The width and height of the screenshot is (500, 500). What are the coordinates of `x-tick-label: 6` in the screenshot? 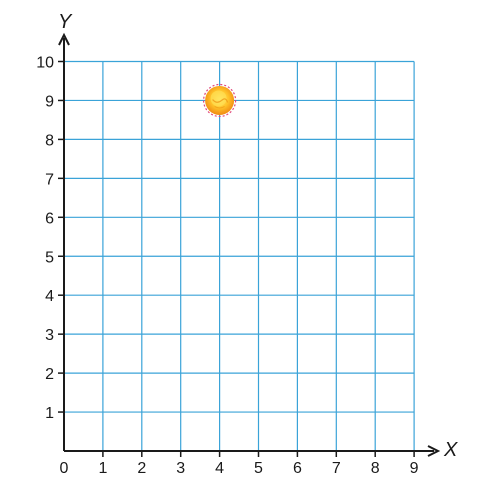 It's located at (297, 468).